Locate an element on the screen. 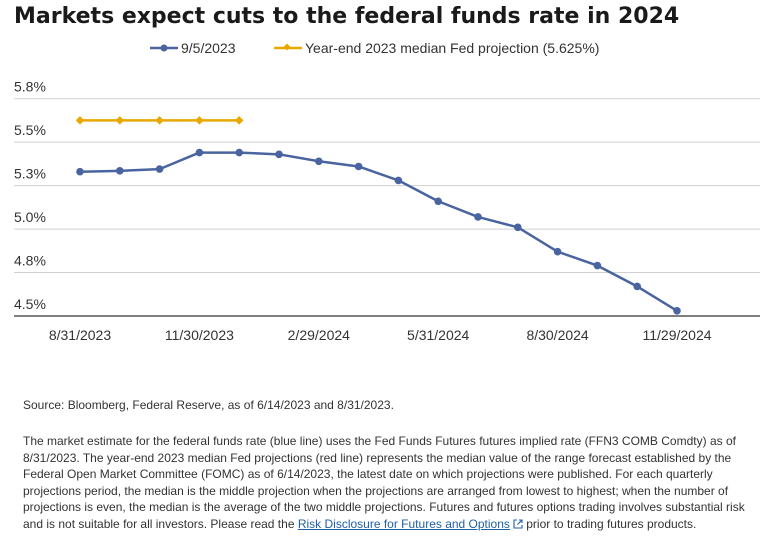 Image resolution: width=783 pixels, height=555 pixels. external-link-icon is located at coordinates (518, 525).